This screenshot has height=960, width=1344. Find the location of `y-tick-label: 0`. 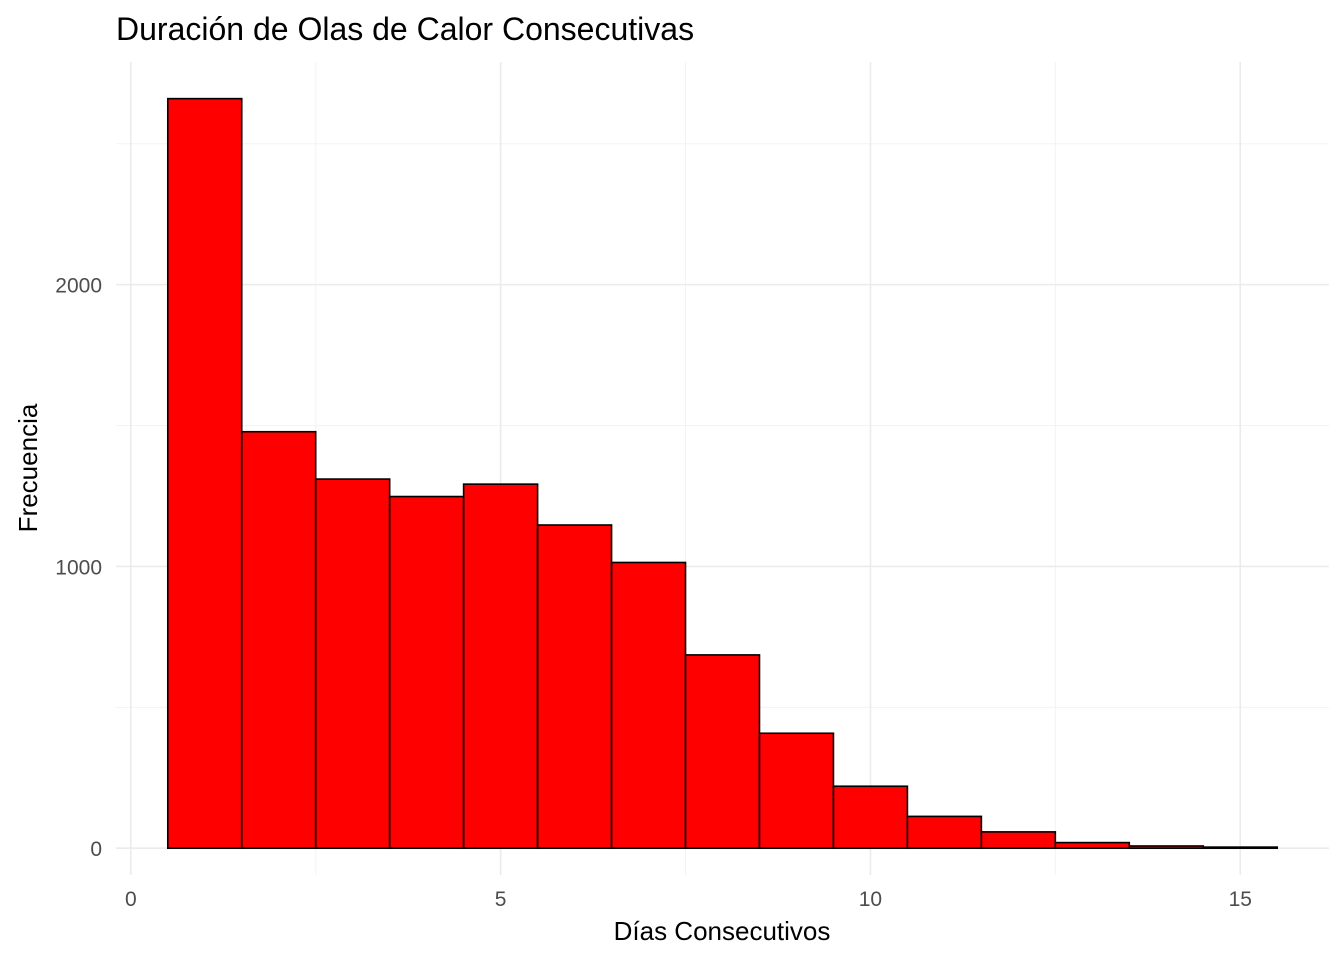

y-tick-label: 0 is located at coordinates (96, 849).